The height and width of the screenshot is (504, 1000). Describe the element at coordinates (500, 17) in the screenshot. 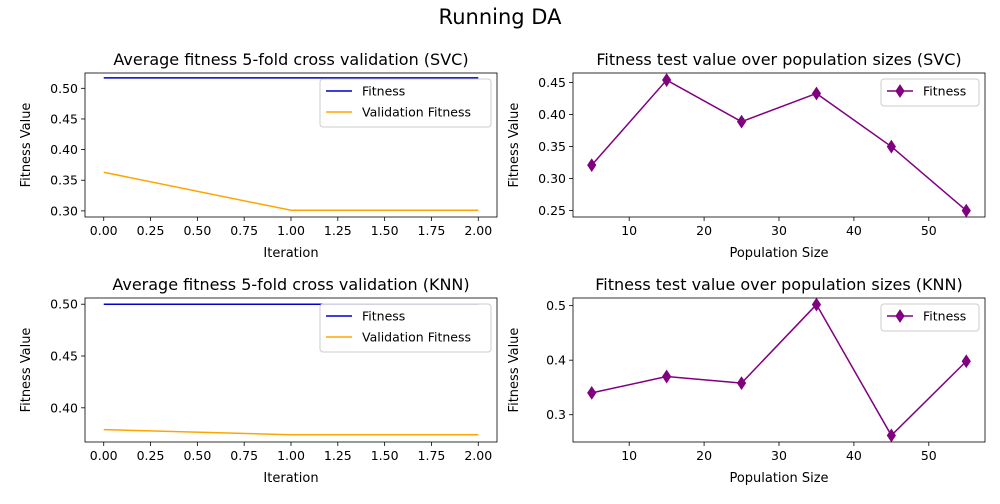

I see `figure-title: Running DA` at that location.